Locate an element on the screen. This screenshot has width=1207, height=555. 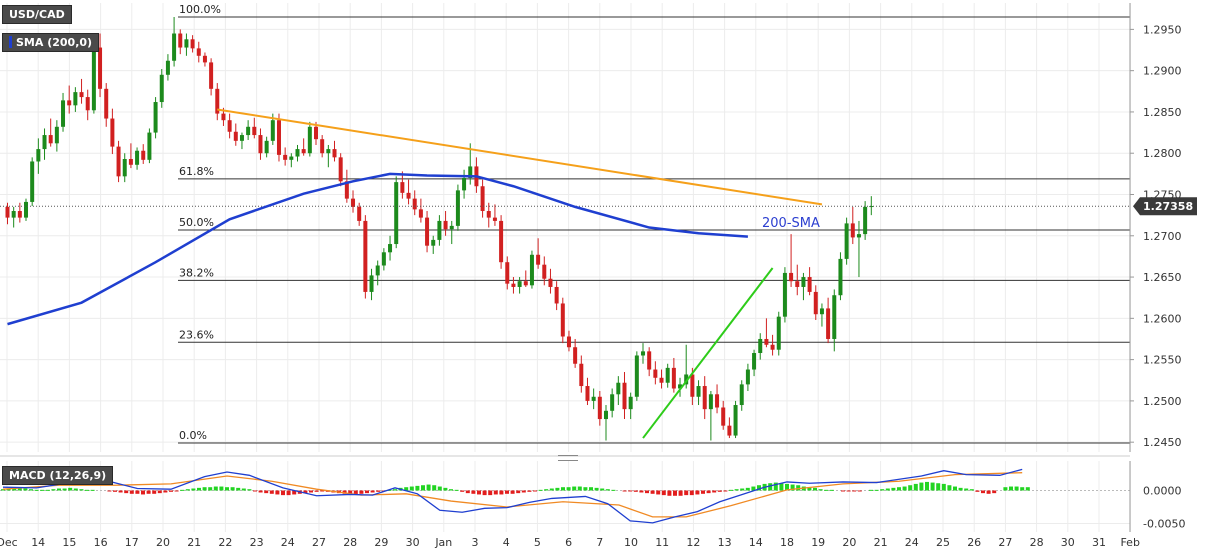
x-tick-label: 23 is located at coordinates (257, 542).